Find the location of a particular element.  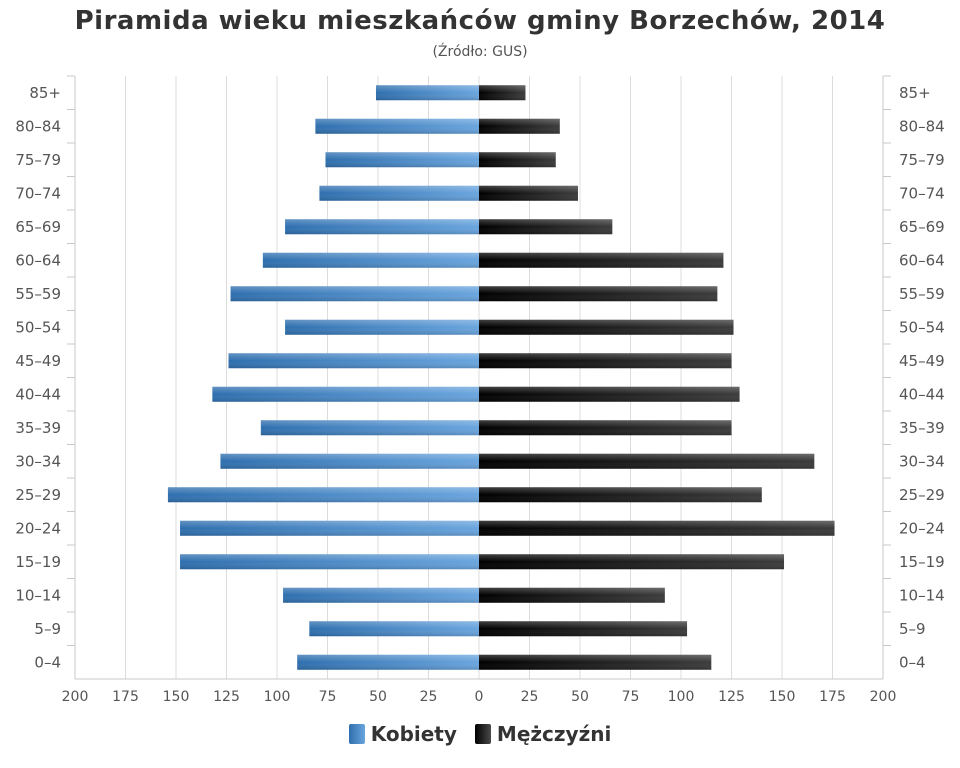

legend-item-mezczyzni: Mężczyźni is located at coordinates (543, 734).